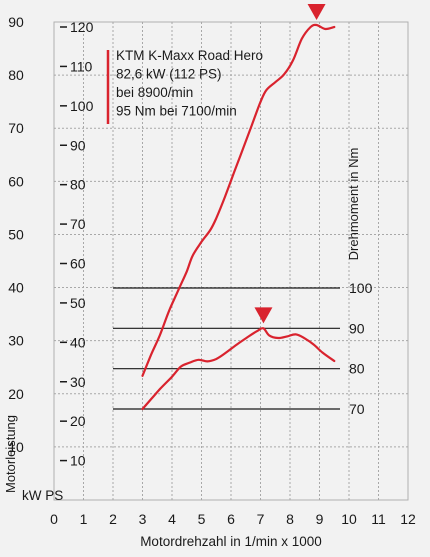 The width and height of the screenshot is (430, 557). I want to click on kw-tick-label: 90, so click(16, 22).